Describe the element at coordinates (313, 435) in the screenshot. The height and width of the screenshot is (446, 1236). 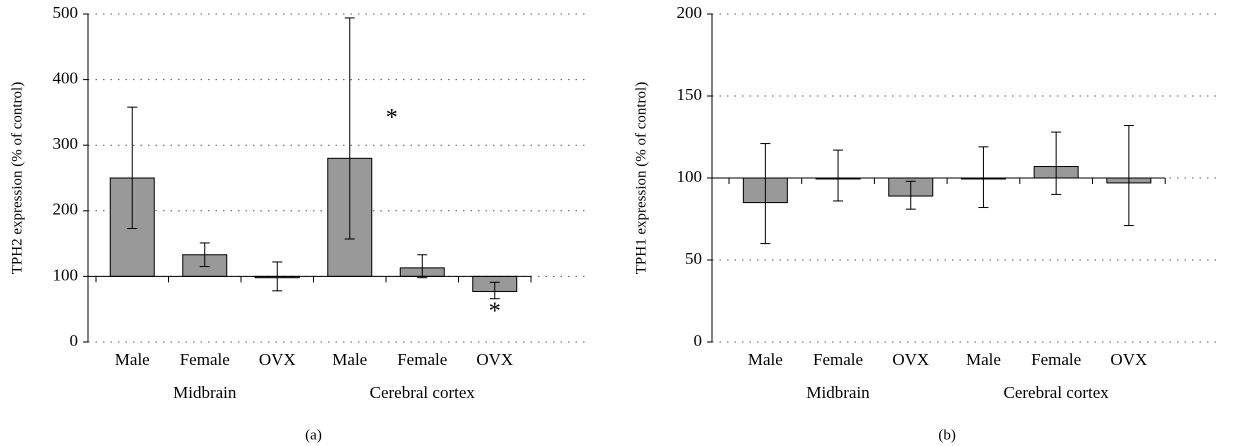
I see `panel-label: (a)` at that location.